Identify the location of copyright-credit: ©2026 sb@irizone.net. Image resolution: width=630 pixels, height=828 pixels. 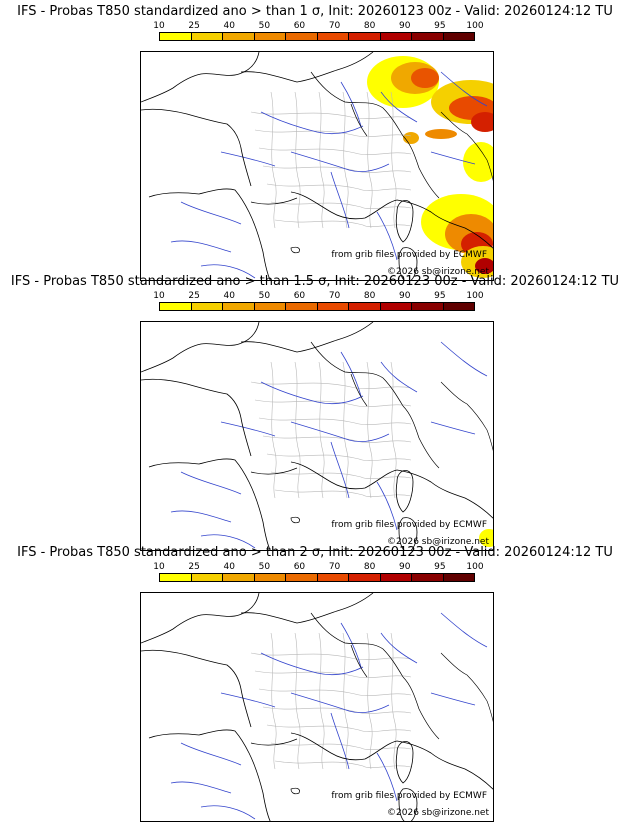
(438, 542).